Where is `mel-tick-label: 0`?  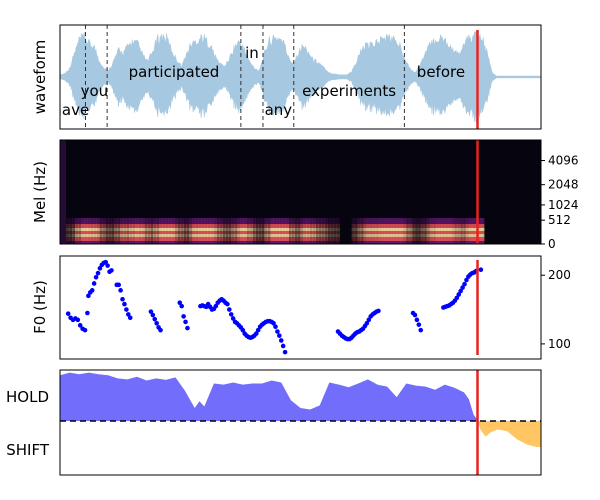 mel-tick-label: 0 is located at coordinates (552, 244).